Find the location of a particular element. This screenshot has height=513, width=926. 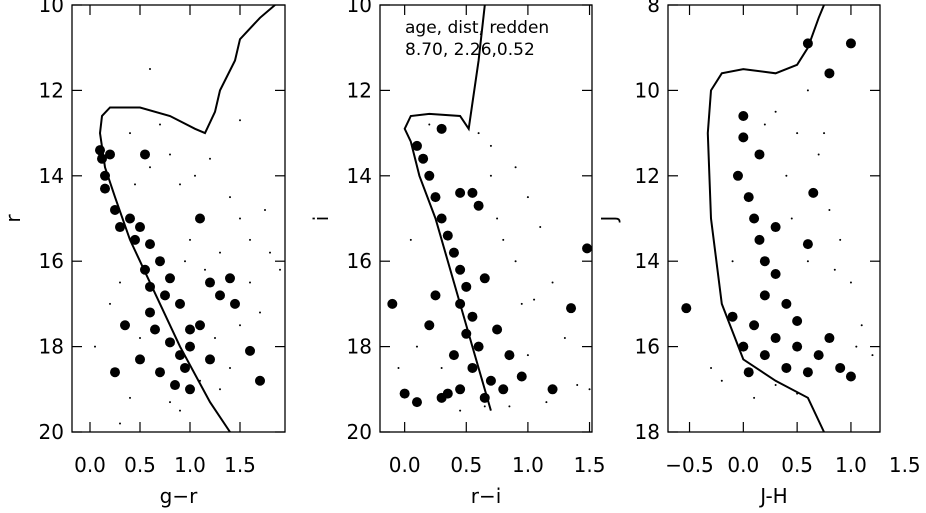

x-axis-label: g−r is located at coordinates (179, 496).